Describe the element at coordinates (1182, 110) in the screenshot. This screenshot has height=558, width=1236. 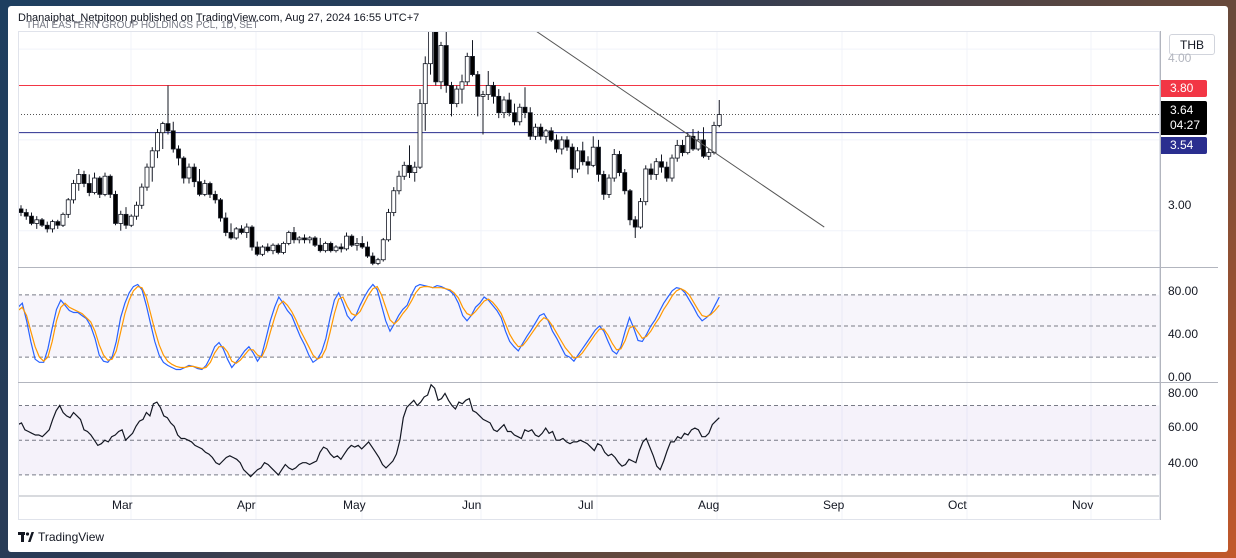
I see `last-price-value: 3.64` at that location.